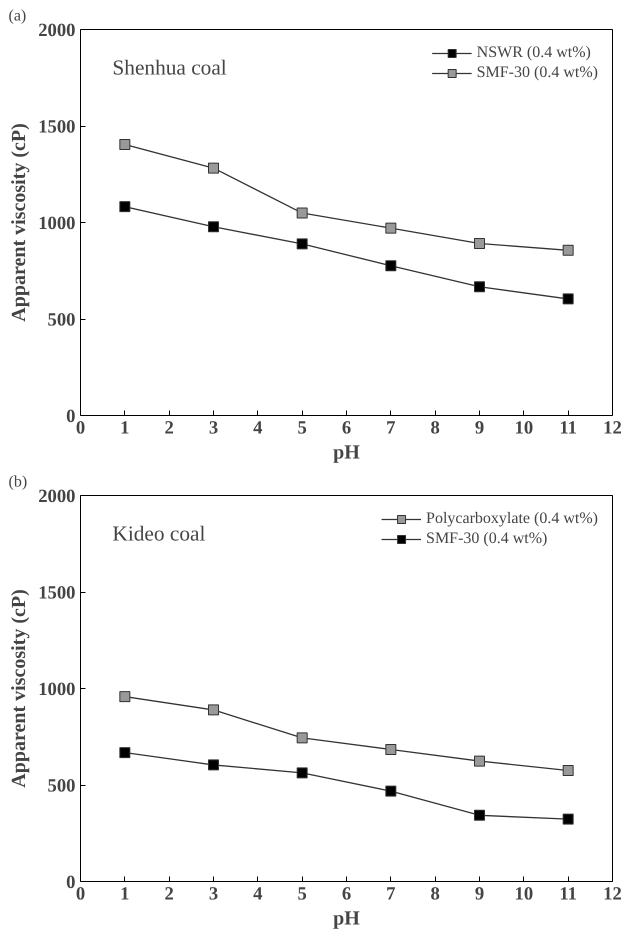  I want to click on legend-label: Polycarboxylate (0.4 wt%), so click(512, 519).